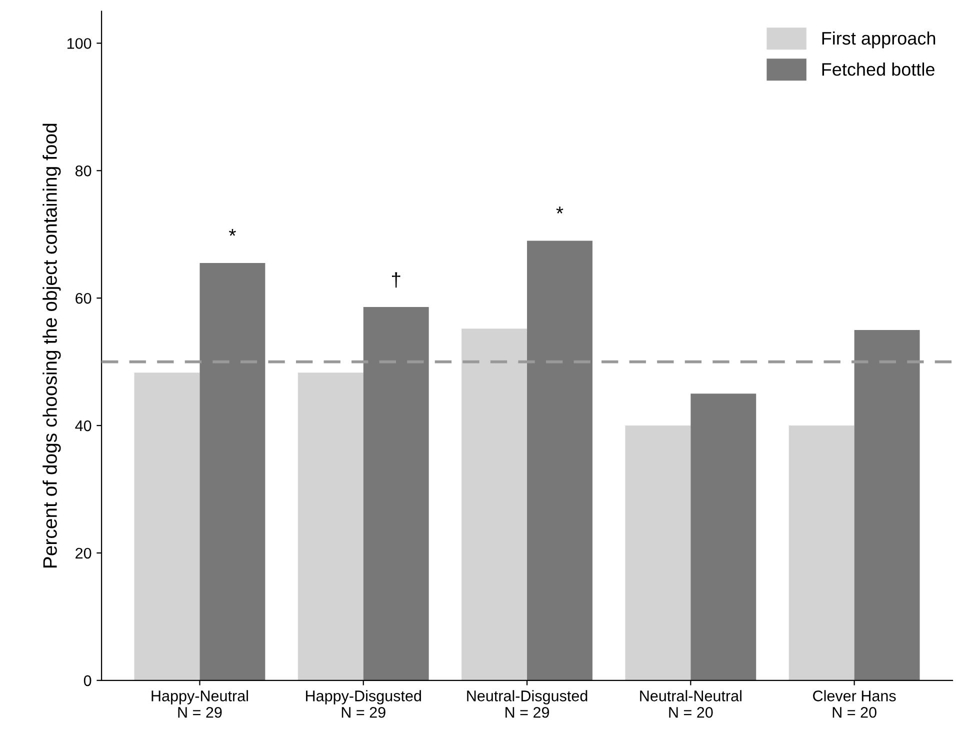 The height and width of the screenshot is (756, 967). Describe the element at coordinates (88, 680) in the screenshot. I see `y-tick-label: 0` at that location.